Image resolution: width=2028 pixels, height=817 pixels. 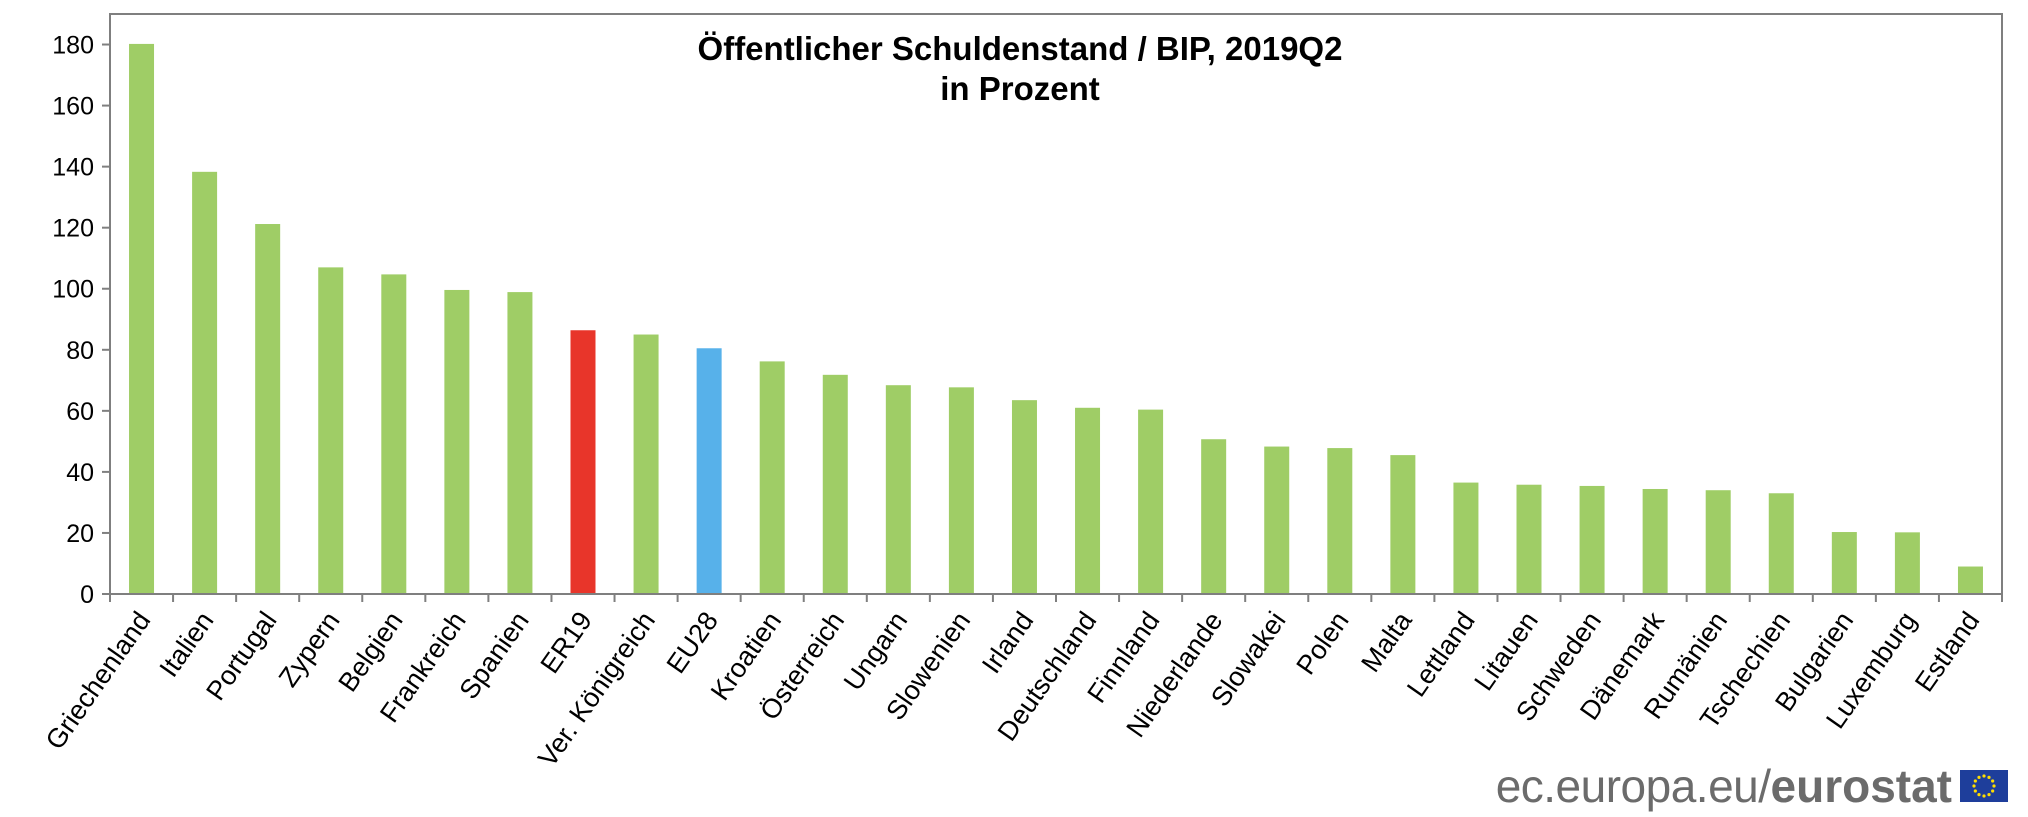 I want to click on bar-slowakei, so click(x=1277, y=520).